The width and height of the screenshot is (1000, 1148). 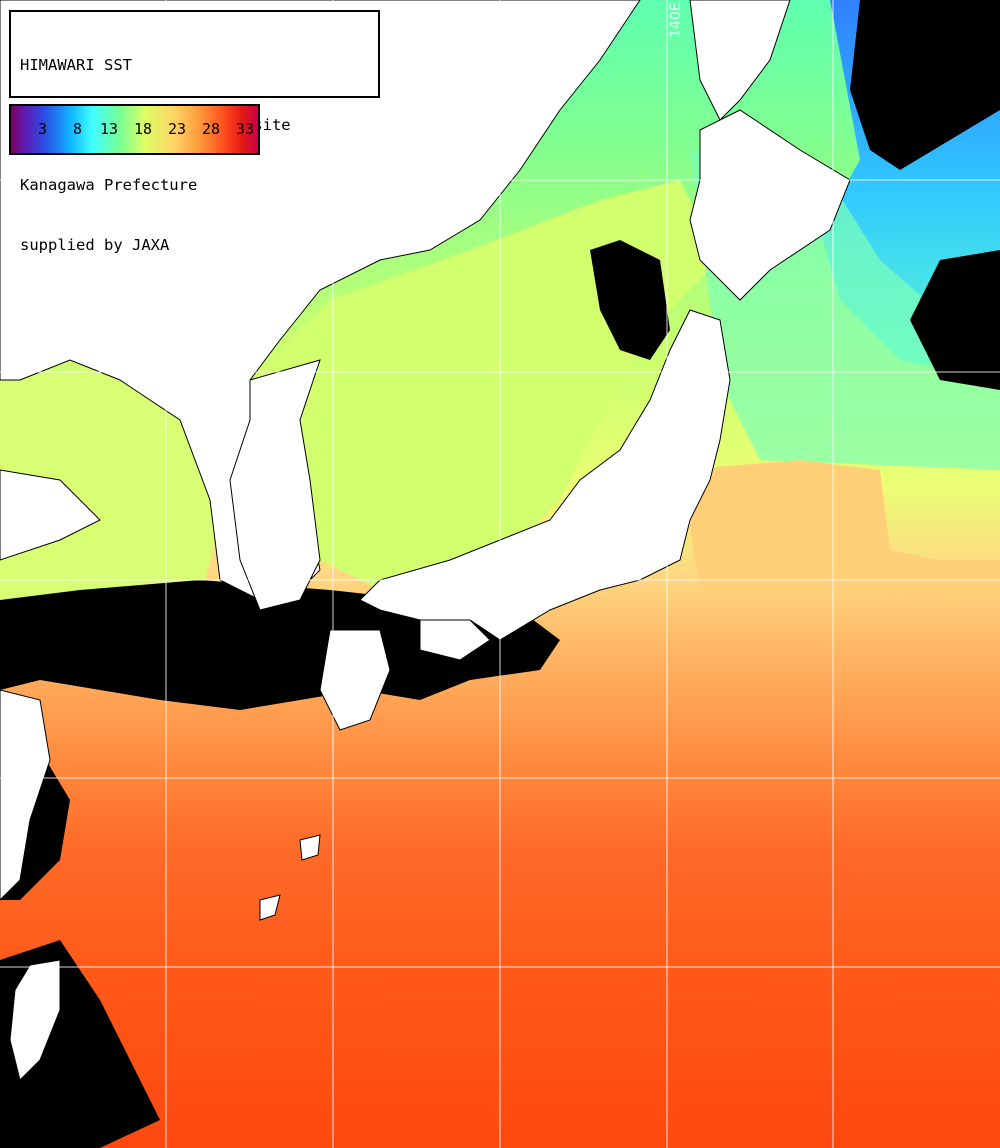 I want to click on temperature-color-scale: 3 8 13 18 23 28 33, so click(x=134, y=129).